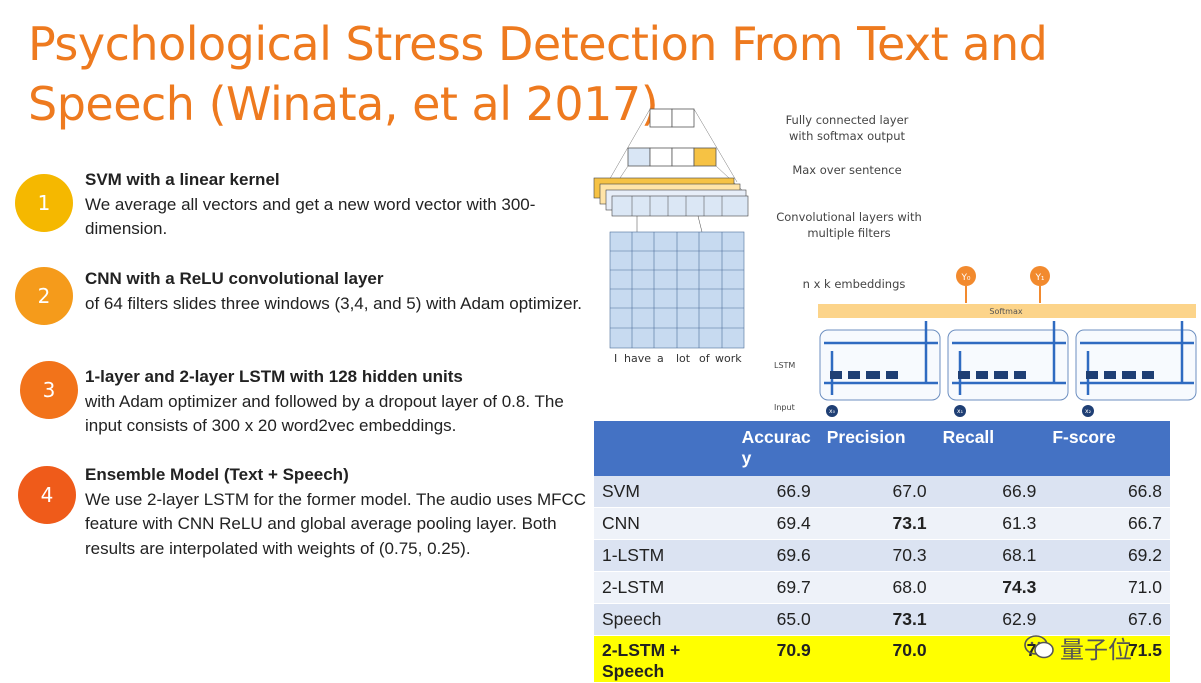 The width and height of the screenshot is (1201, 683). Describe the element at coordinates (876, 448) in the screenshot. I see `header-precision: Precision` at that location.